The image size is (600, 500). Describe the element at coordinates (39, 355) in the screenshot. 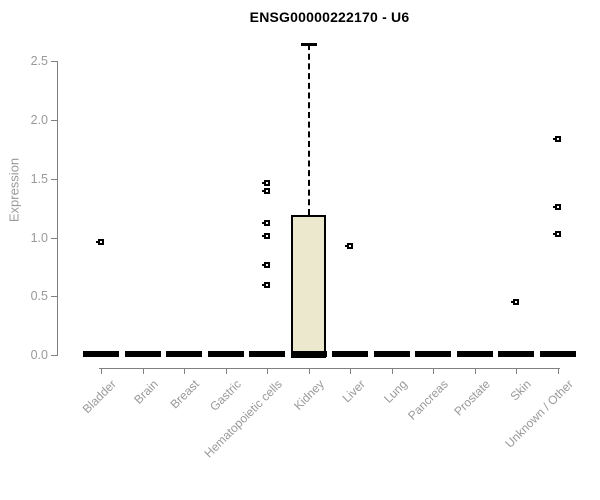

I see `y-tick-label: 0.0` at that location.